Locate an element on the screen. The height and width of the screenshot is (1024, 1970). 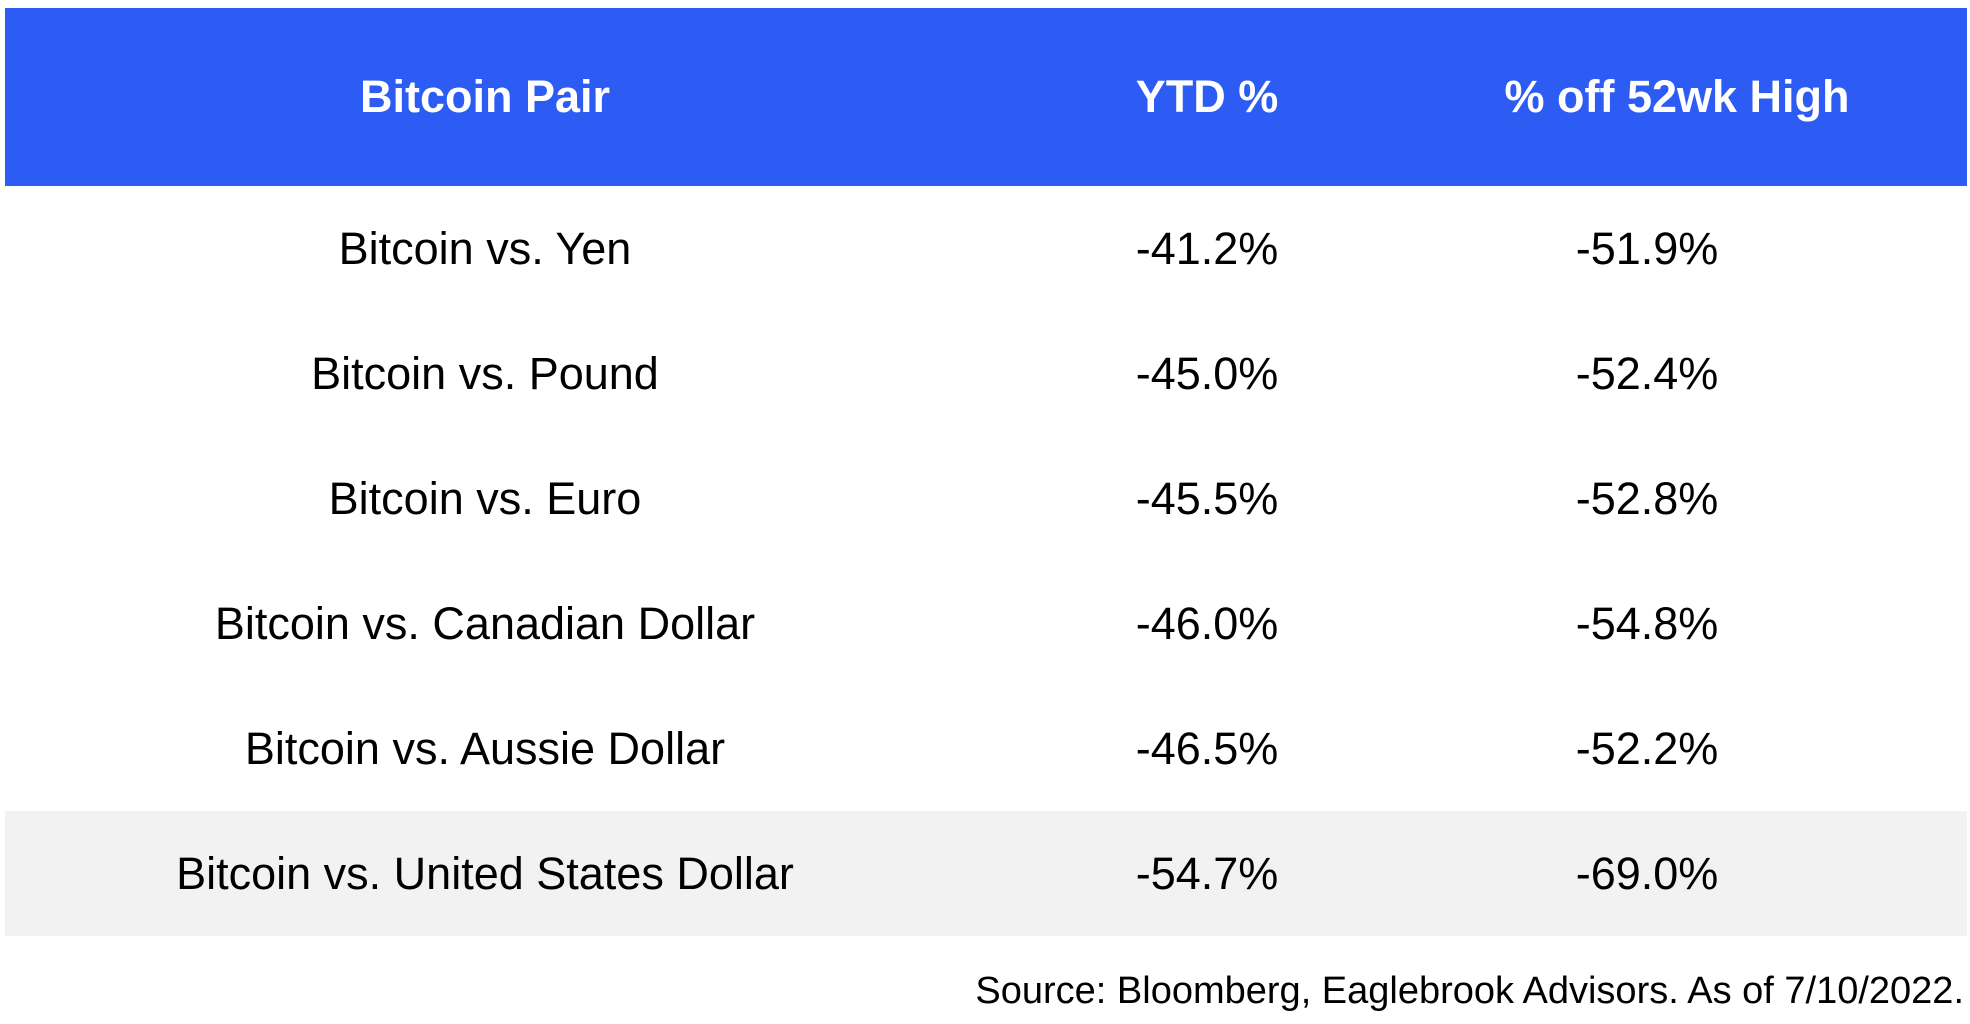
cell-ytd: -41.2% is located at coordinates (1207, 248).